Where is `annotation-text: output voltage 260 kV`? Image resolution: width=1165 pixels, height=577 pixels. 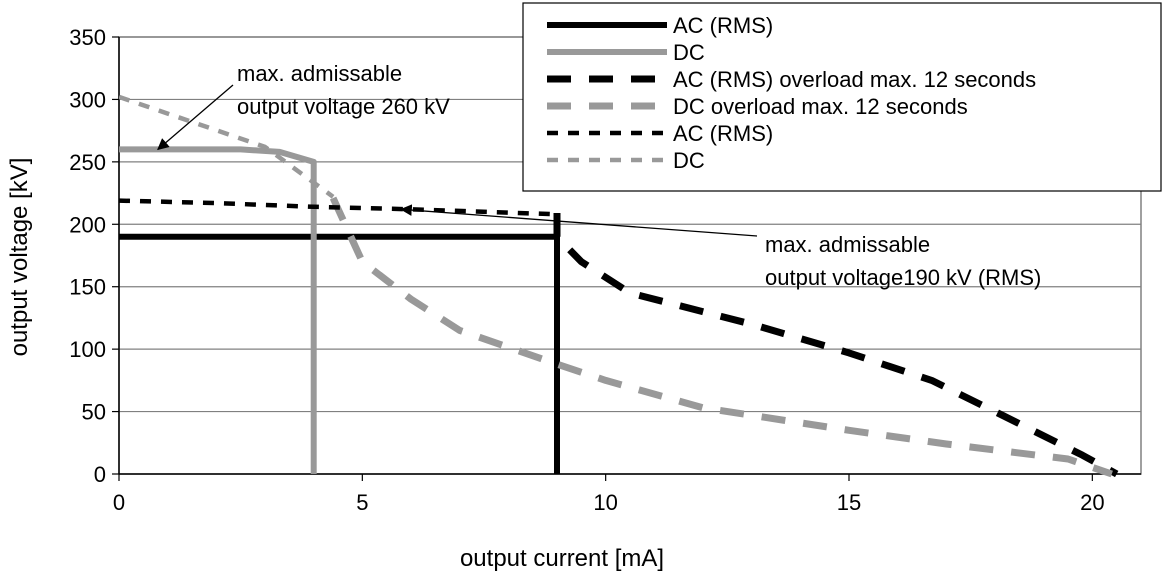 annotation-text: output voltage 260 kV is located at coordinates (343, 106).